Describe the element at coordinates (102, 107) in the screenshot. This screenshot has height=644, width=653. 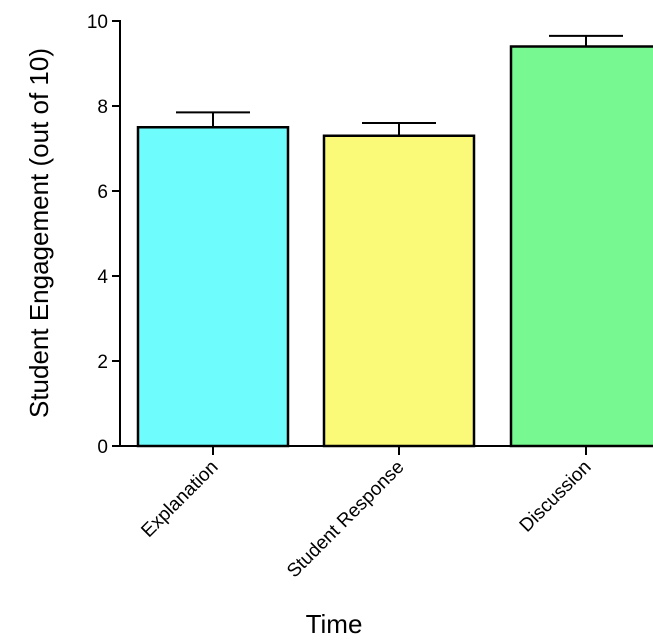
I see `y-tick-label: 8` at that location.